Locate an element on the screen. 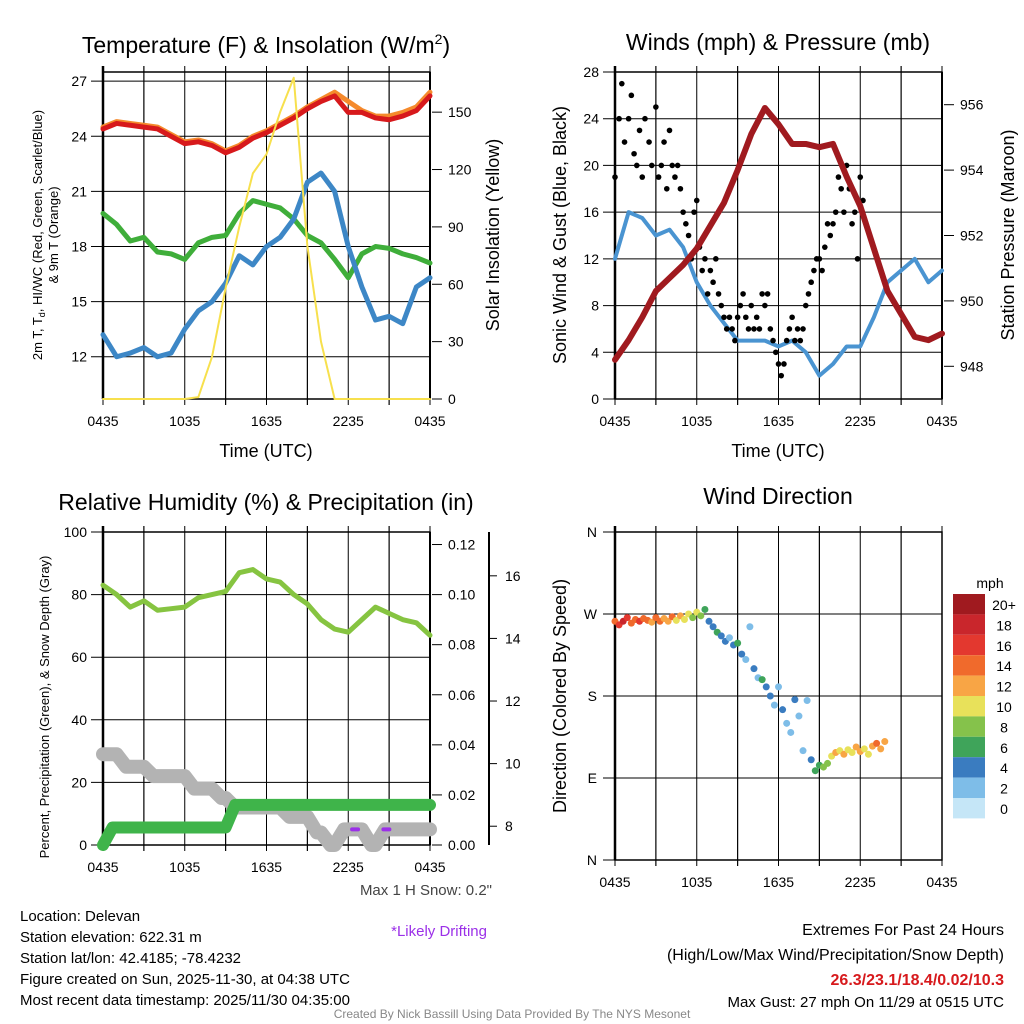 The width and height of the screenshot is (1024, 1024). colorbar-label: 2 is located at coordinates (1004, 789).